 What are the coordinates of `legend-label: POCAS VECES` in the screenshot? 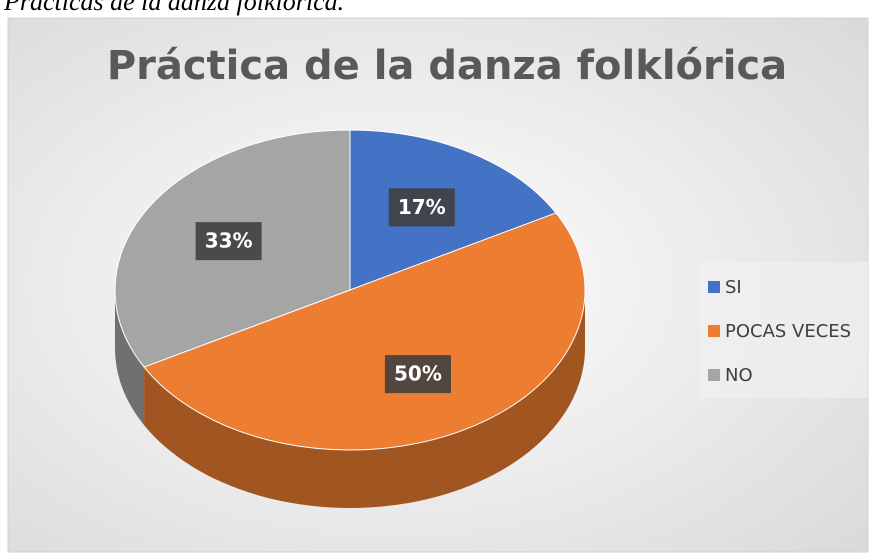 It's located at (788, 331).